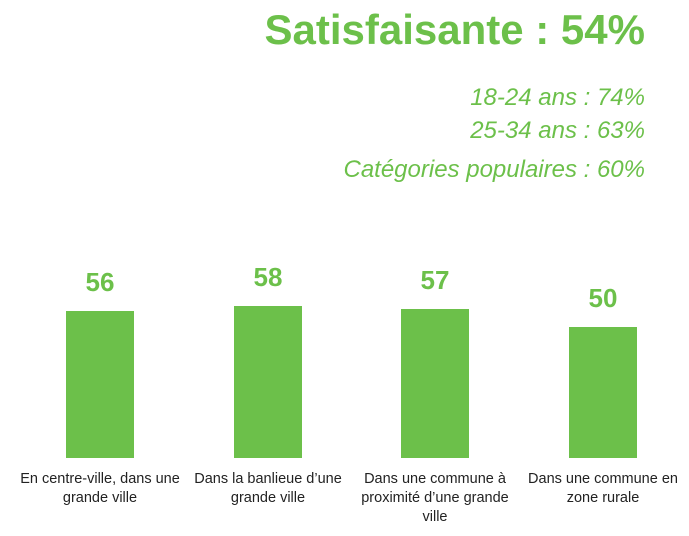  Describe the element at coordinates (435, 279) in the screenshot. I see `data-label: 57` at that location.